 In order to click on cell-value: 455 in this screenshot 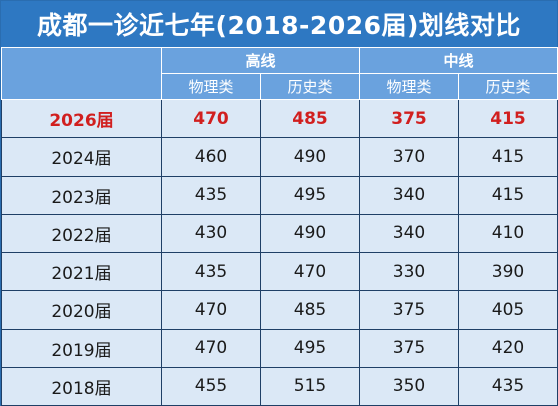, I will do `click(211, 386)`.